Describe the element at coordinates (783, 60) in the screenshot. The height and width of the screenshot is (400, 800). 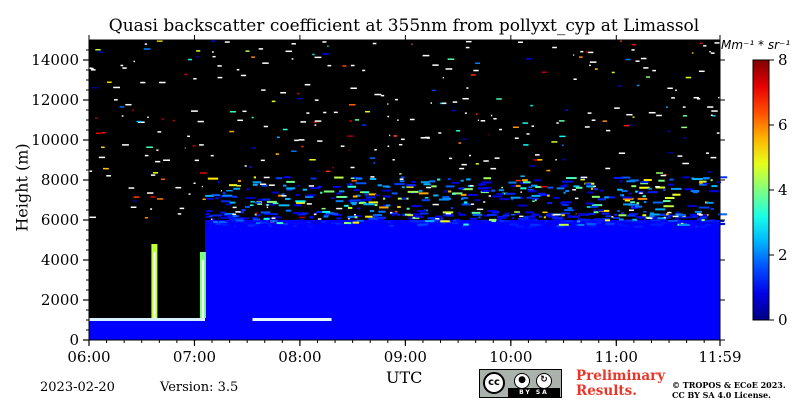
I see `colorbar-tick-label: 8` at that location.